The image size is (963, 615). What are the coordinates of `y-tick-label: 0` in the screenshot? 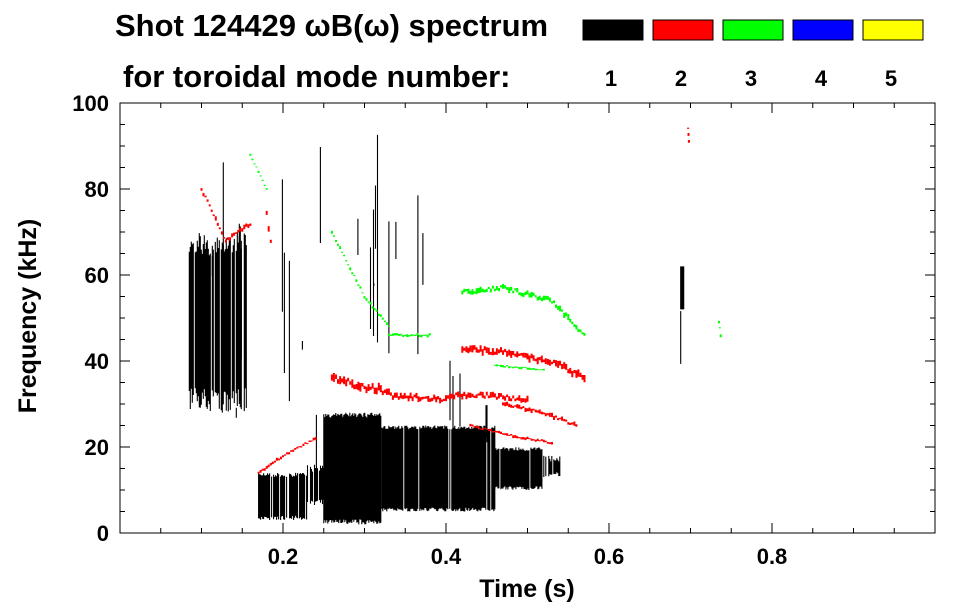 It's located at (103, 533).